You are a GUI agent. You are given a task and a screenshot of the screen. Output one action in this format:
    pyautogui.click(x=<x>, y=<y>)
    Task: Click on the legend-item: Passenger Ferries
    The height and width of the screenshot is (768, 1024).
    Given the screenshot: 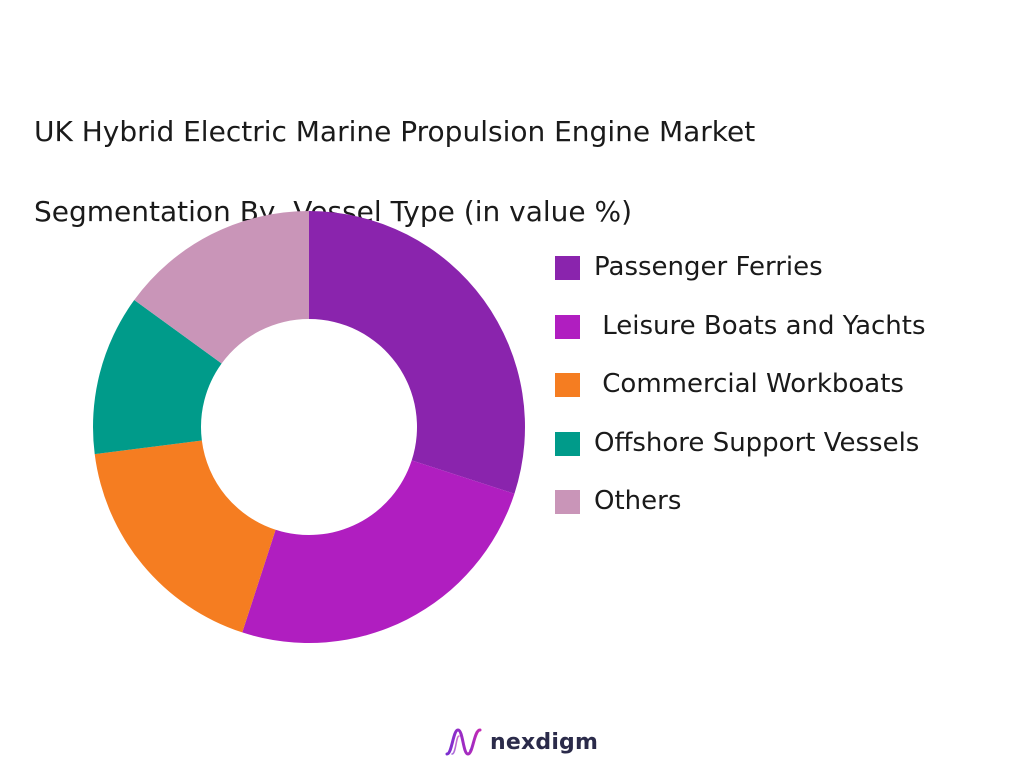 What is the action you would take?
    pyautogui.click(x=740, y=276)
    